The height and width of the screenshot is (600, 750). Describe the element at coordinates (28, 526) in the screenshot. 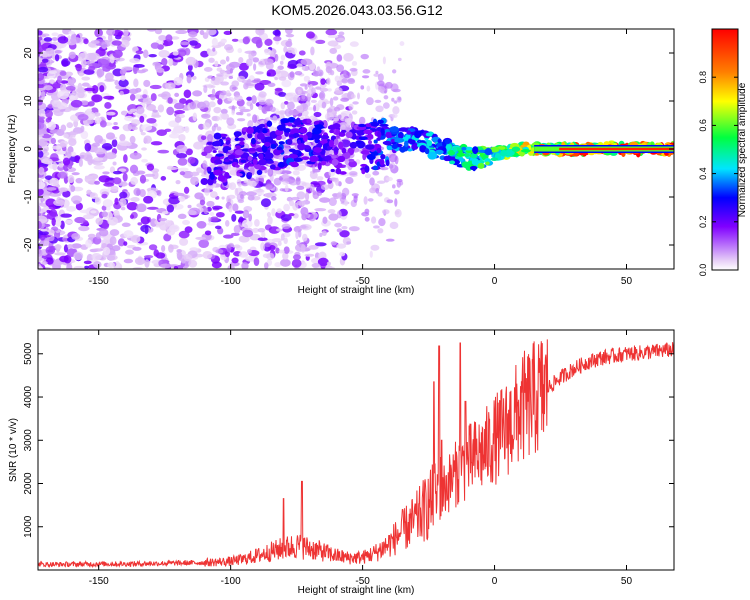

I see `y-tick-label: 1000` at that location.